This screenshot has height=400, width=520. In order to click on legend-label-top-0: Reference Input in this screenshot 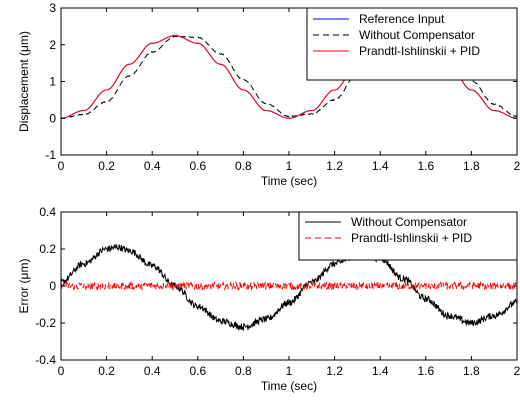, I will do `click(402, 19)`.